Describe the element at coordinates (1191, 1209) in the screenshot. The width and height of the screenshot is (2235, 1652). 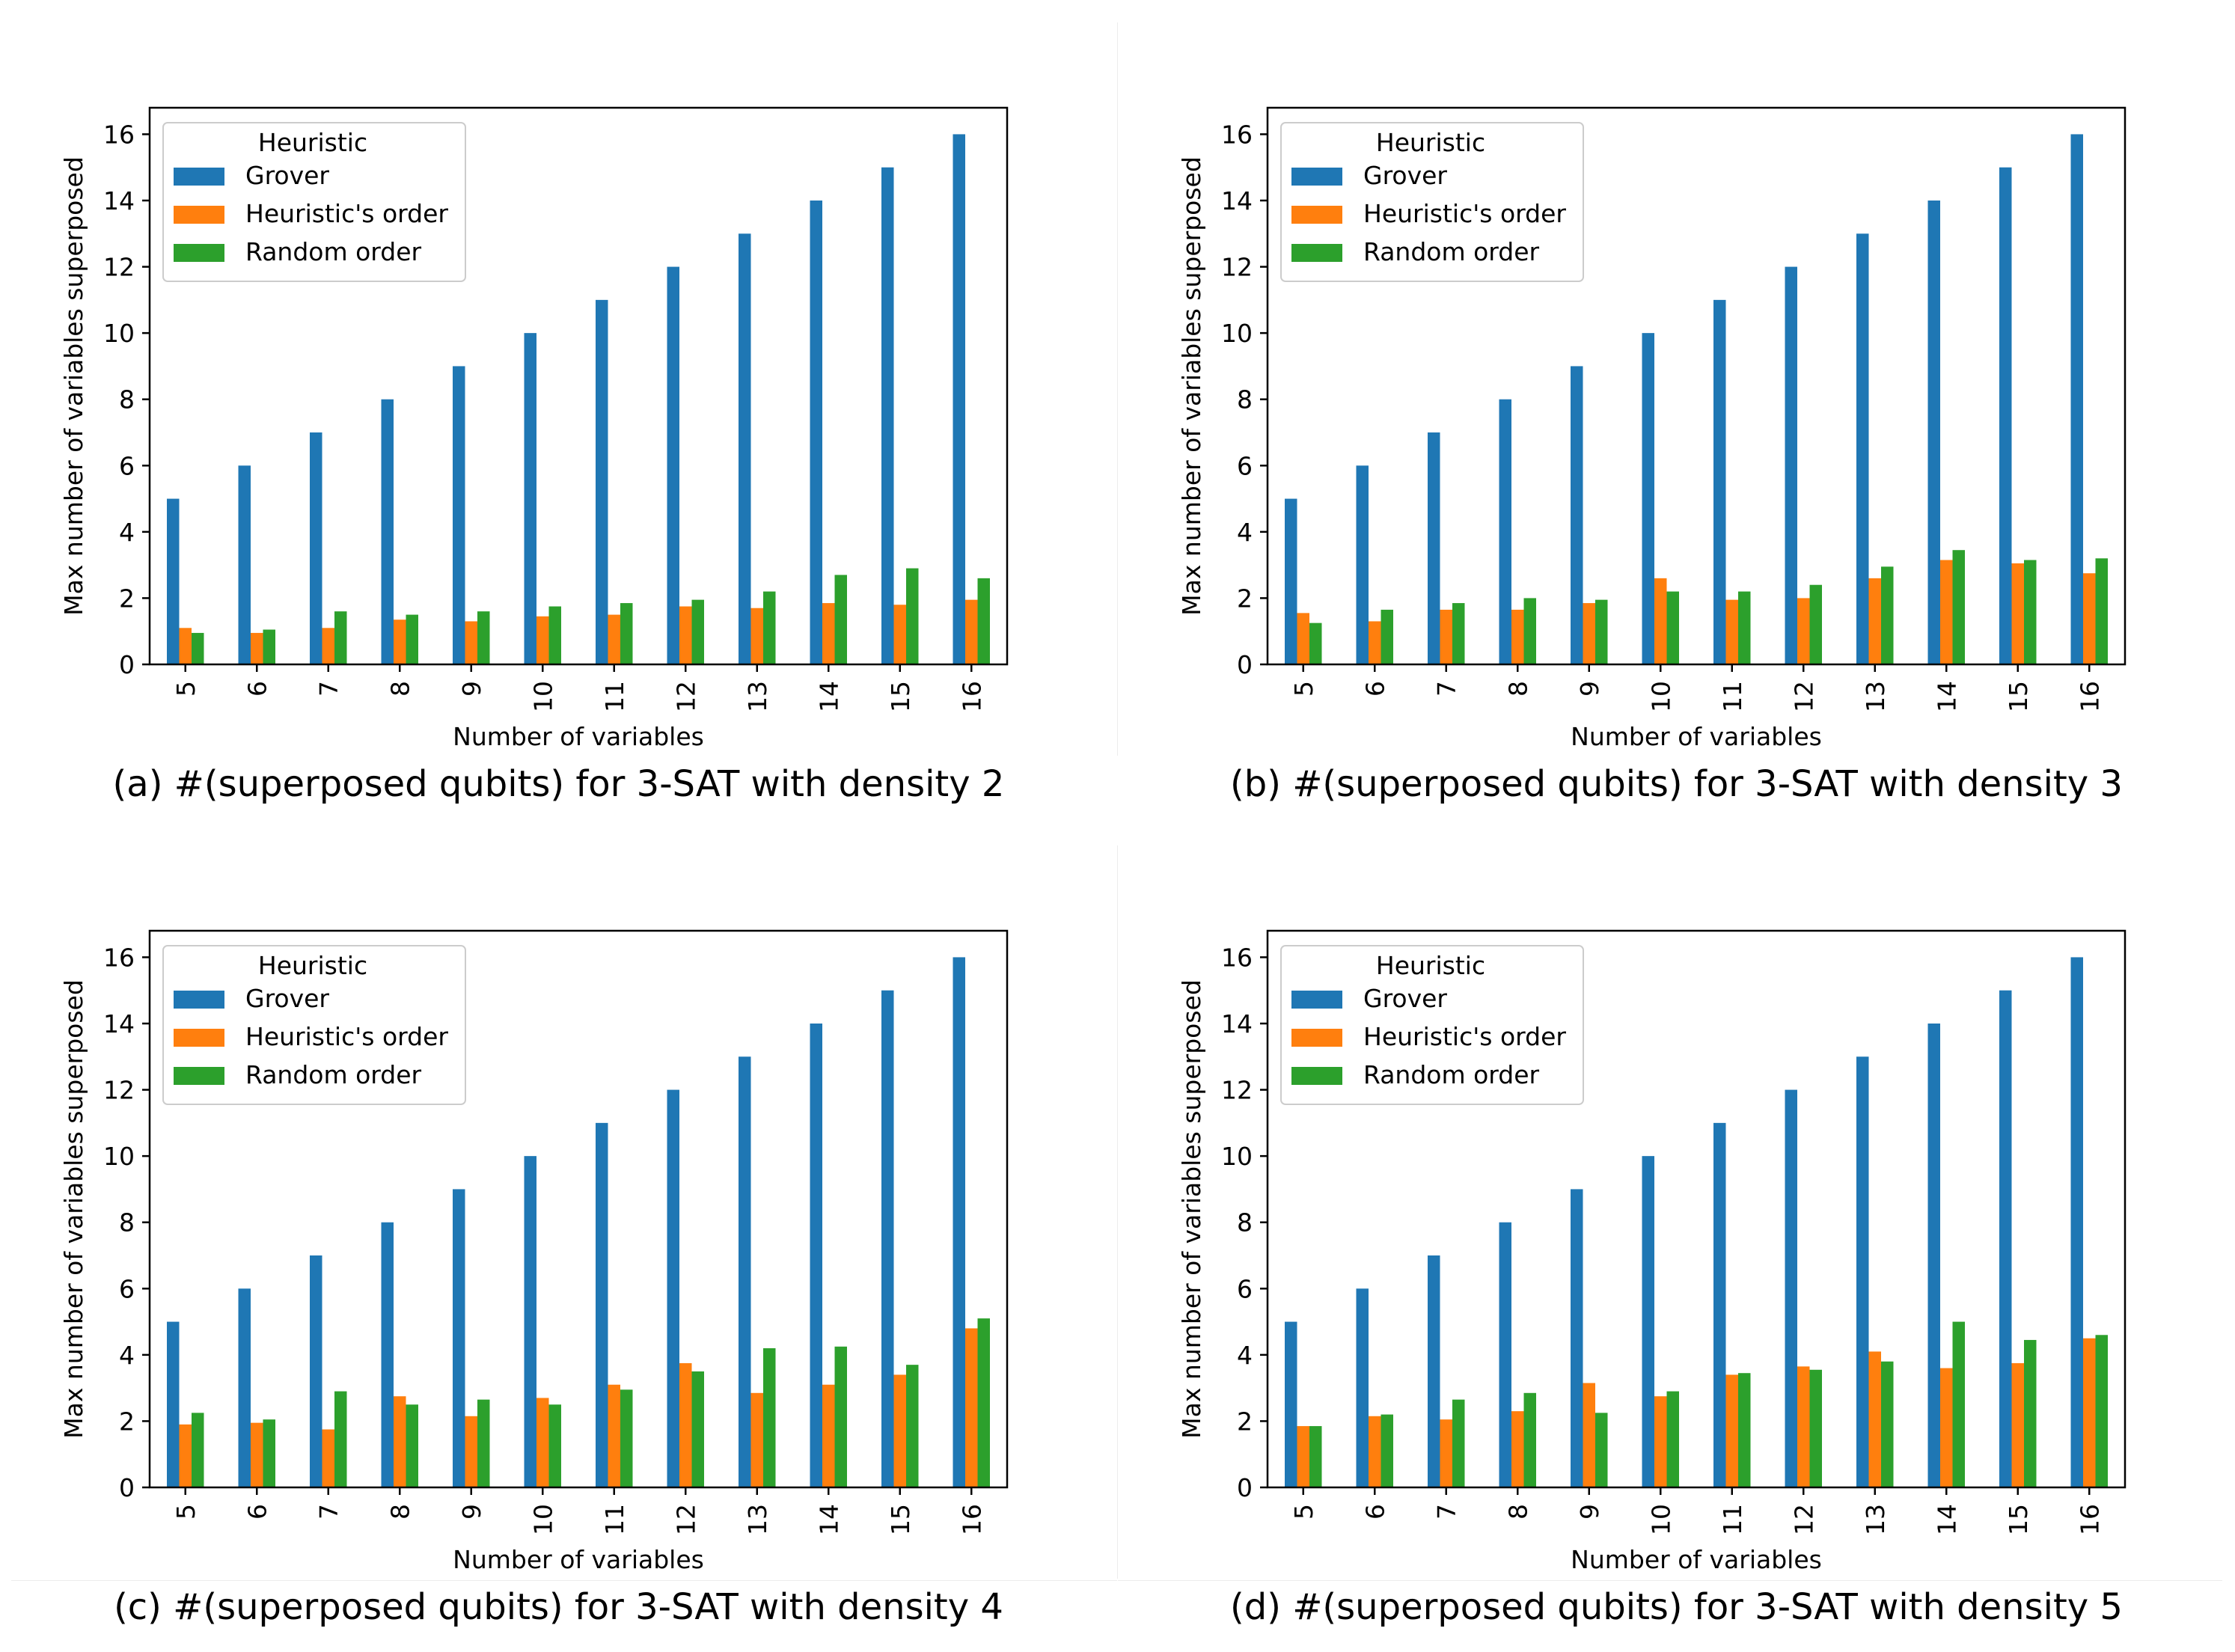
I see `y-axis-label: Max number of variables superposed` at that location.